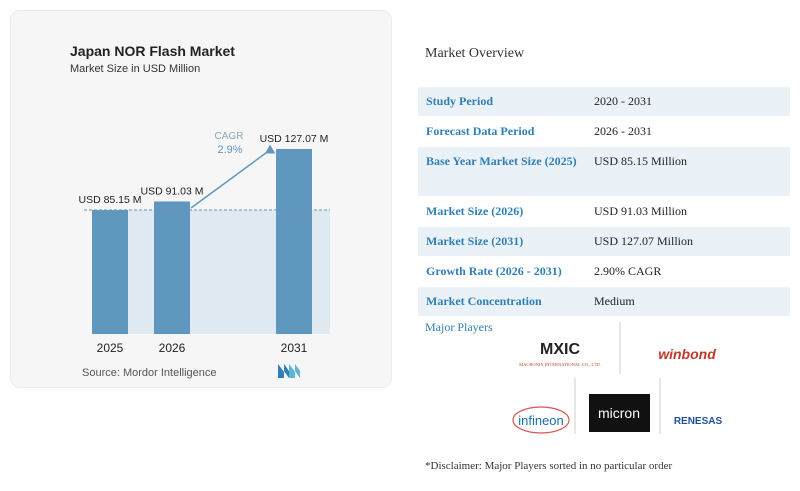  Describe the element at coordinates (229, 150) in the screenshot. I see `cagr-value: 2.9%` at that location.